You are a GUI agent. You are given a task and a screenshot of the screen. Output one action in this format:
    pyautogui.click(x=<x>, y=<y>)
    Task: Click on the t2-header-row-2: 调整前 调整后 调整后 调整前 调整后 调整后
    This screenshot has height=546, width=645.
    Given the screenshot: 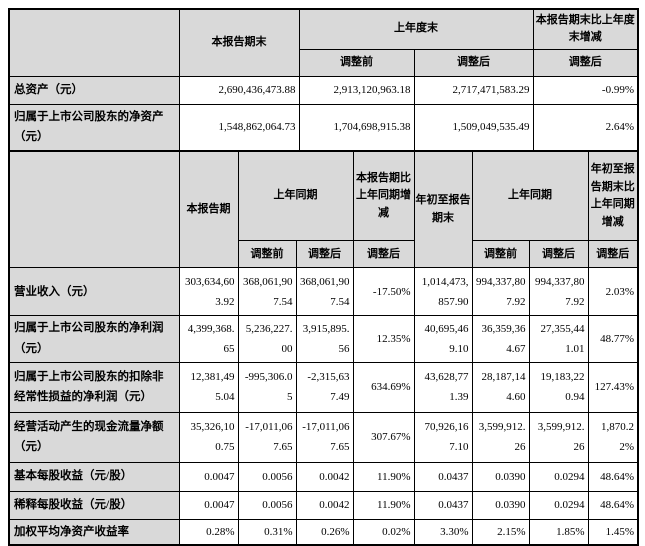 What is the action you would take?
    pyautogui.click(x=324, y=254)
    